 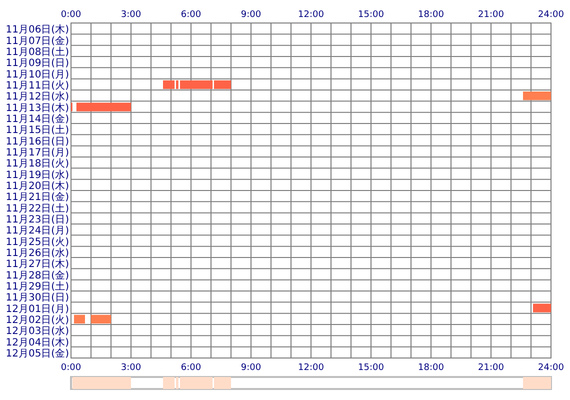 I want to click on y-tick-label: 11月17日(月), so click(x=38, y=152).